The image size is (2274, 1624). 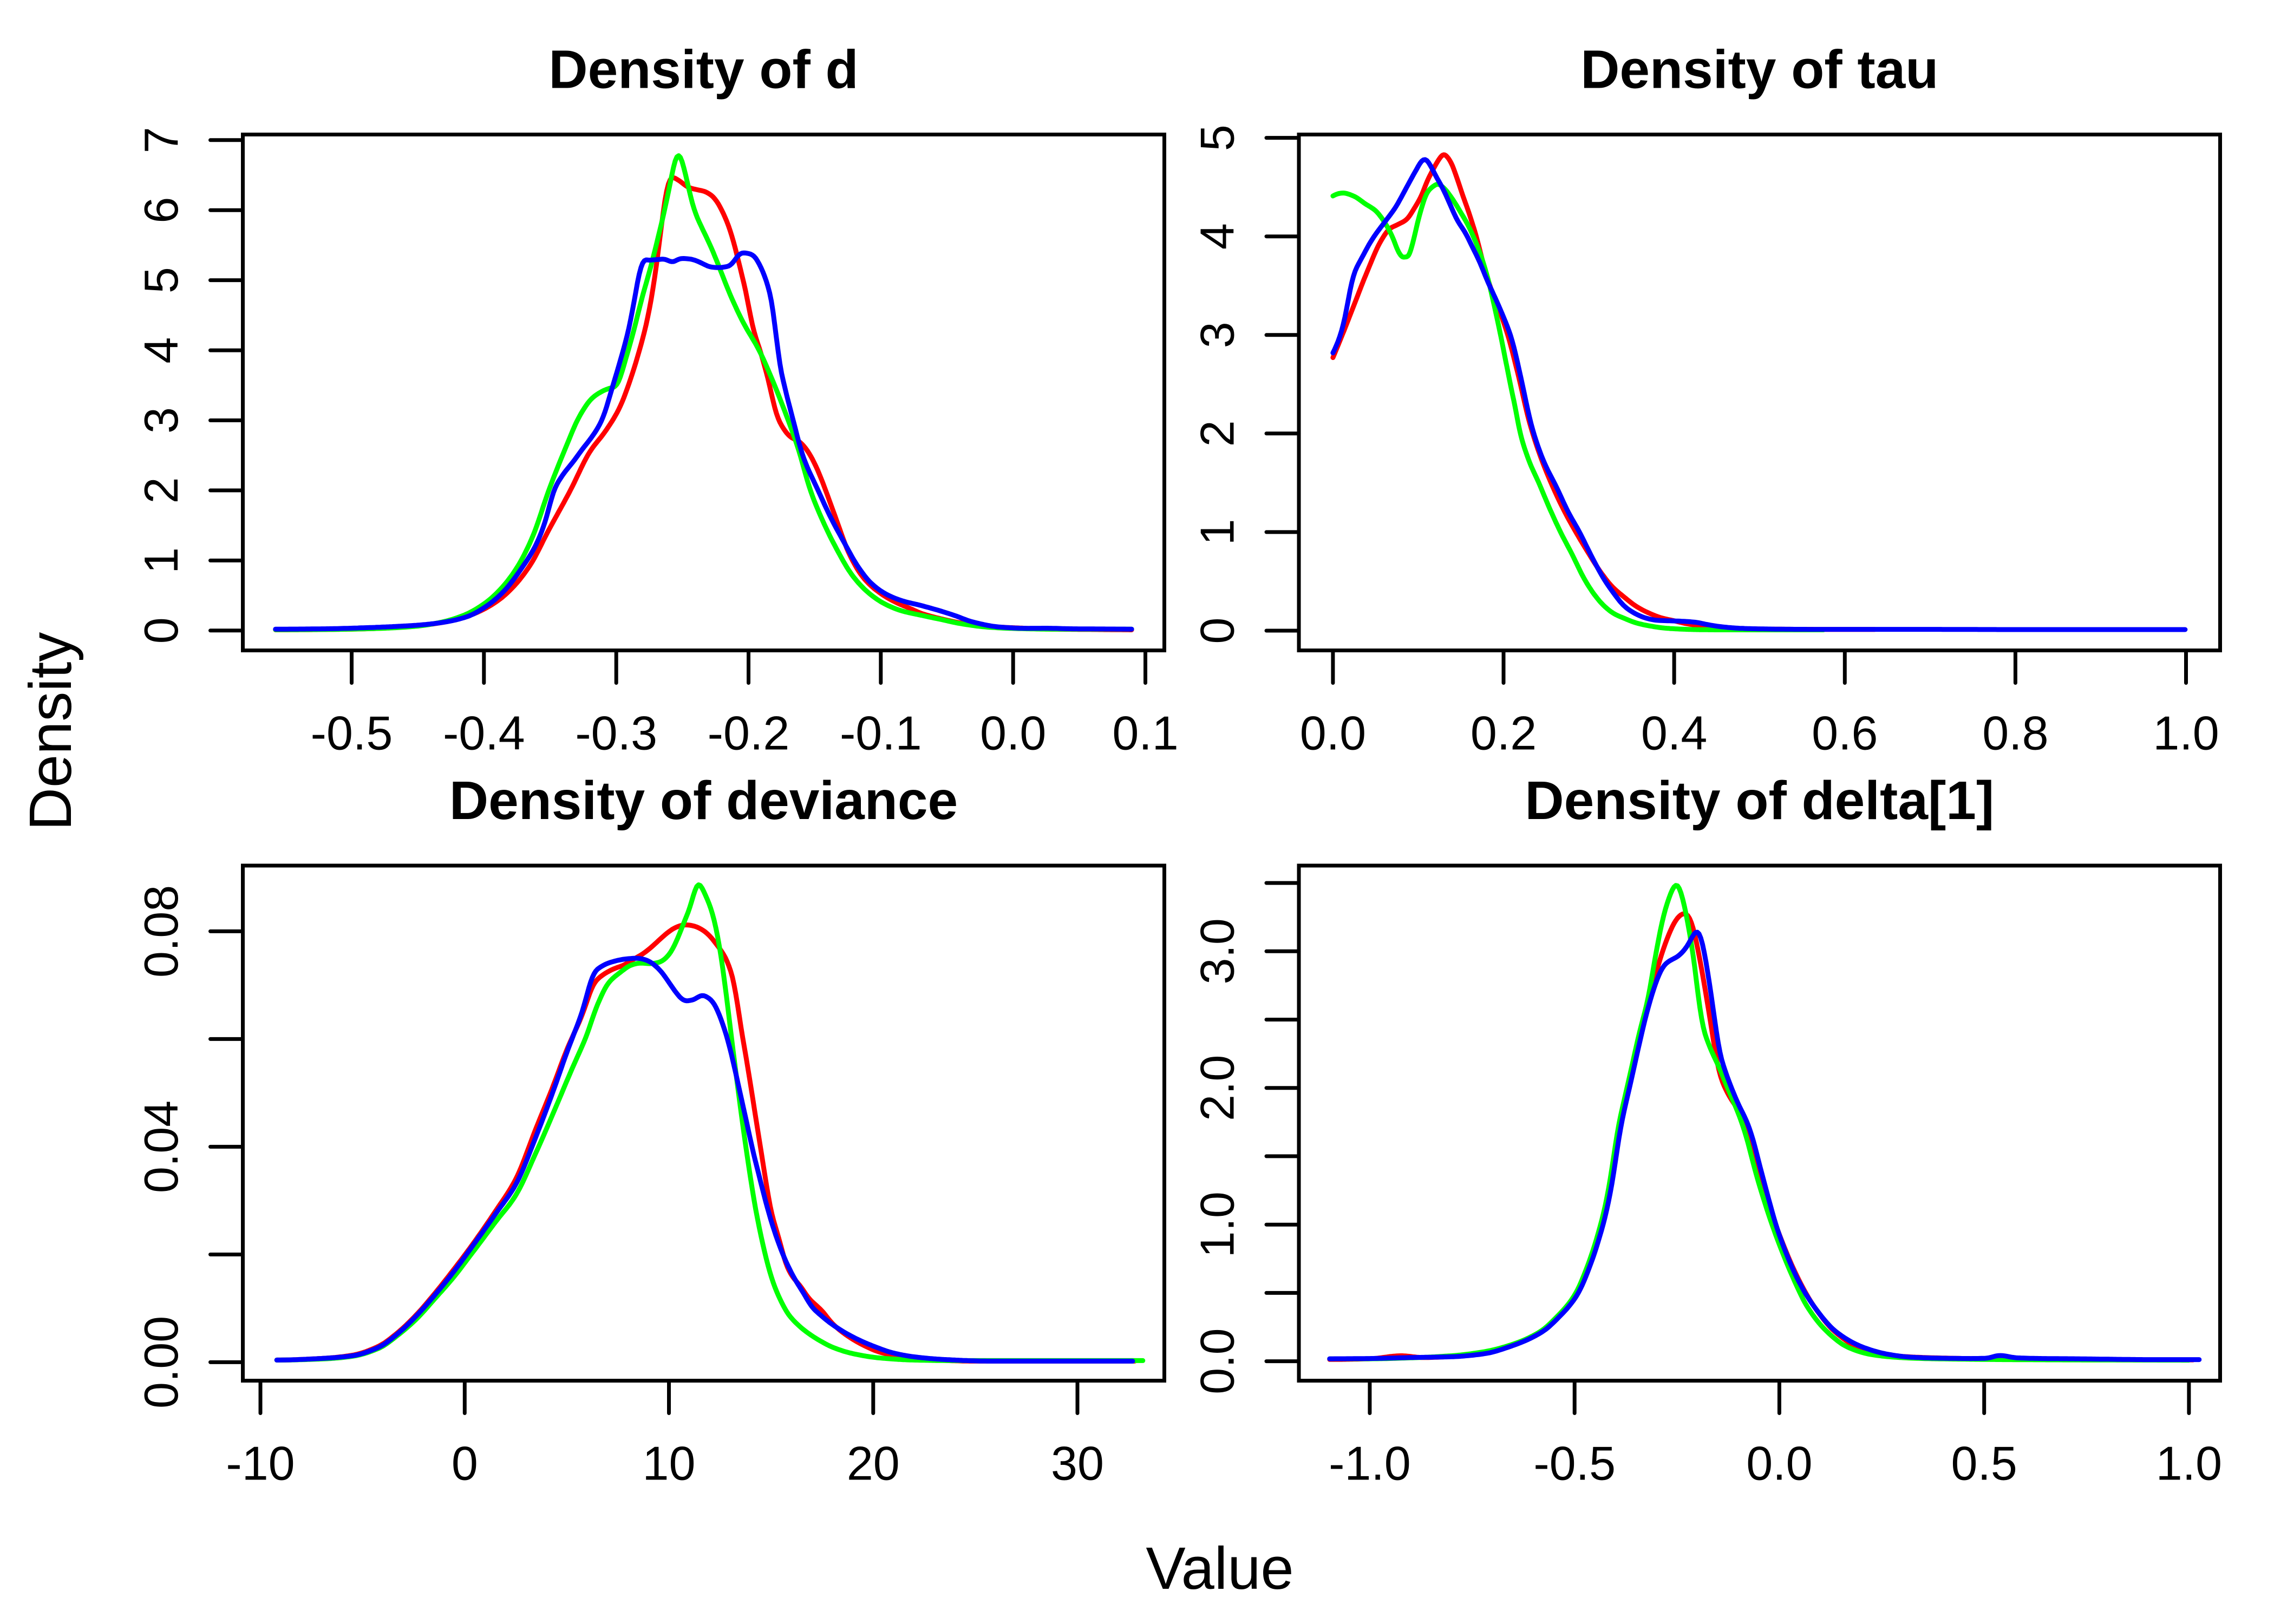 I want to click on svg-text: -0.1, so click(x=881, y=733).